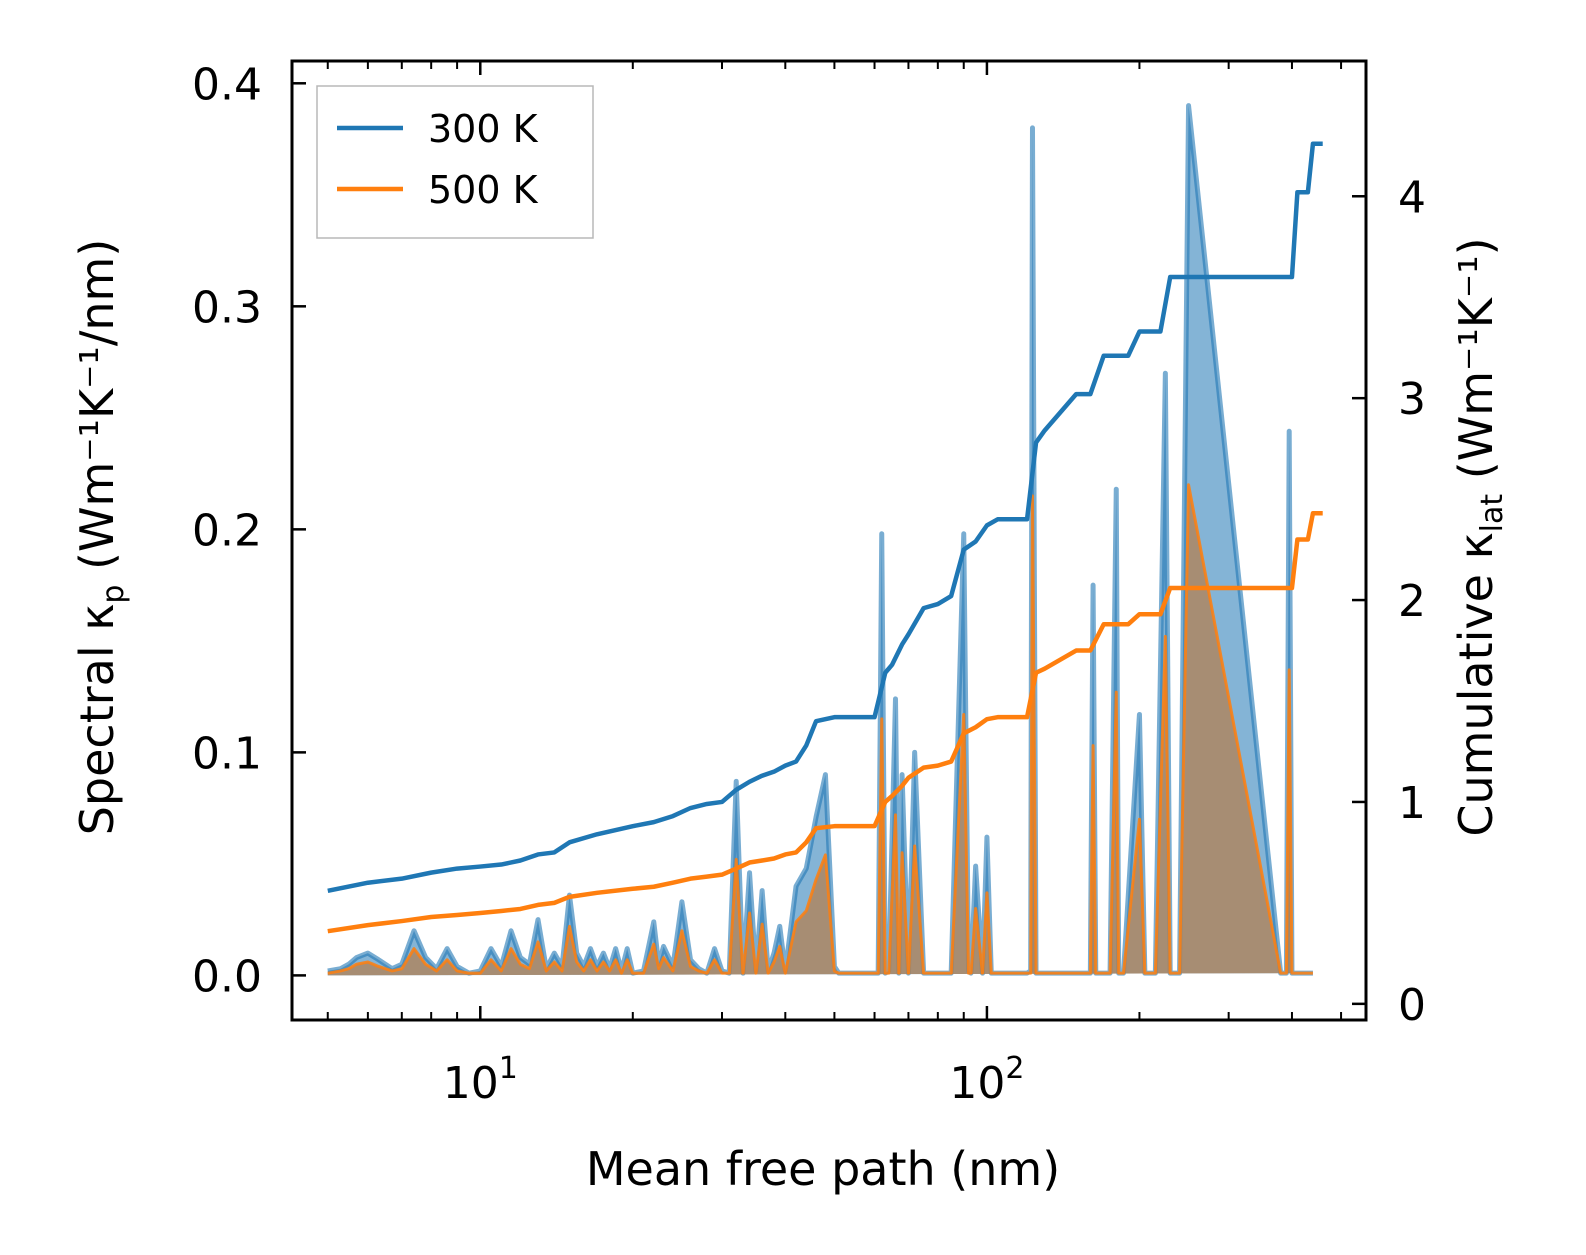 The image size is (1586, 1255). I want to click on y-left-tick-label: 0.2, so click(227, 530).